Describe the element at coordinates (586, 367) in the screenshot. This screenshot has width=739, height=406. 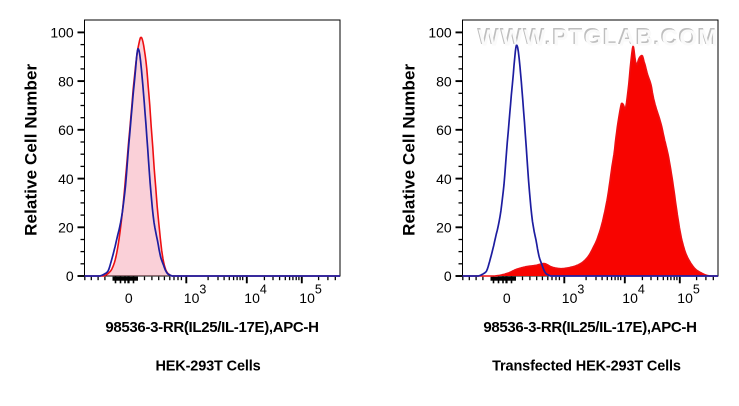
I see `svg-text: Transfected HEK-293T Cells` at that location.